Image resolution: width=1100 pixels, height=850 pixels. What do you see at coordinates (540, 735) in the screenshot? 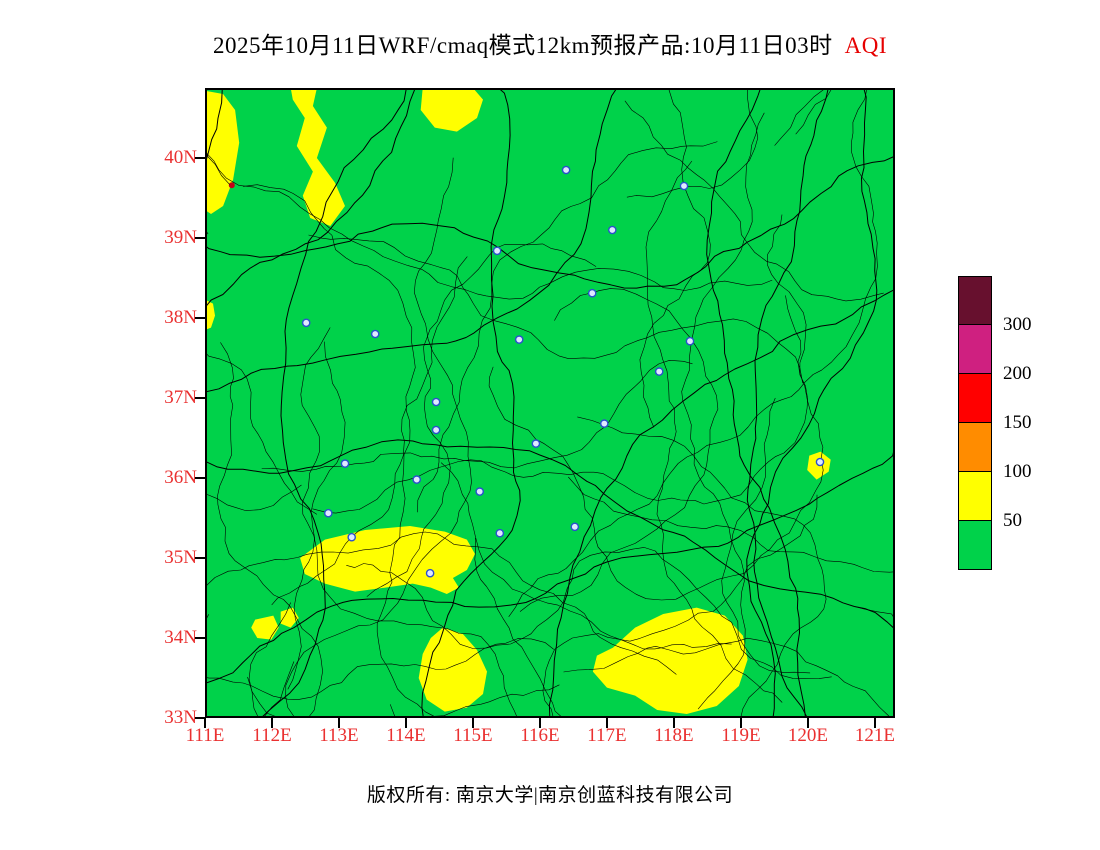
I see `lon-tick-label: 116E` at bounding box center [540, 735].